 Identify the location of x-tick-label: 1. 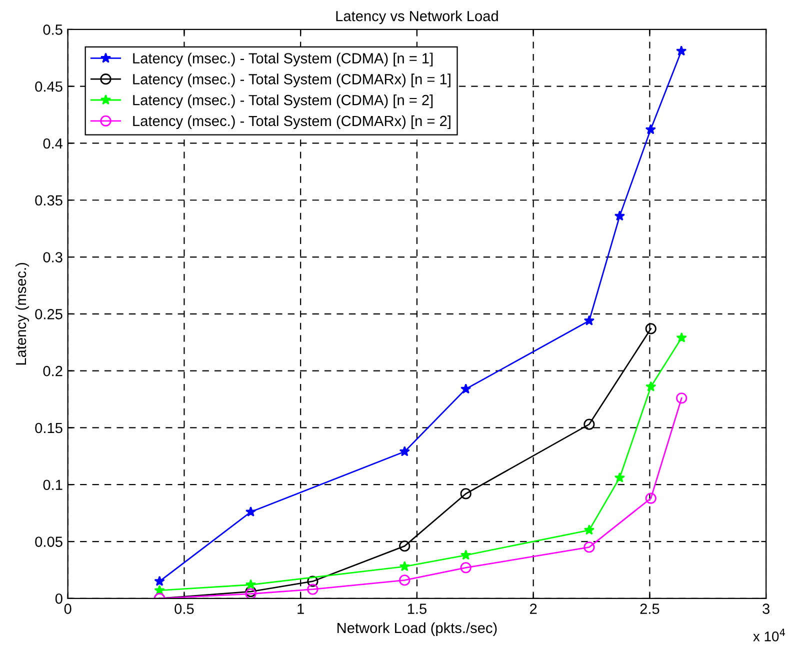
(301, 609).